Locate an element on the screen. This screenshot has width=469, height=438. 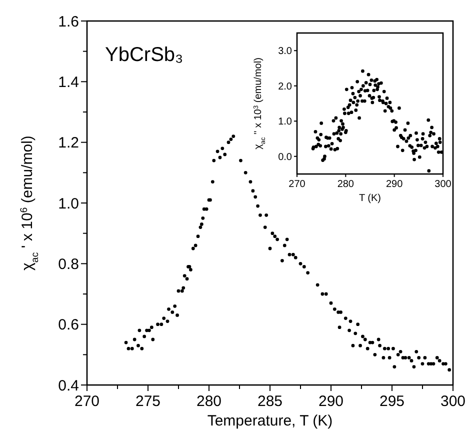
x-axis-title: T (K) is located at coordinates (370, 198).